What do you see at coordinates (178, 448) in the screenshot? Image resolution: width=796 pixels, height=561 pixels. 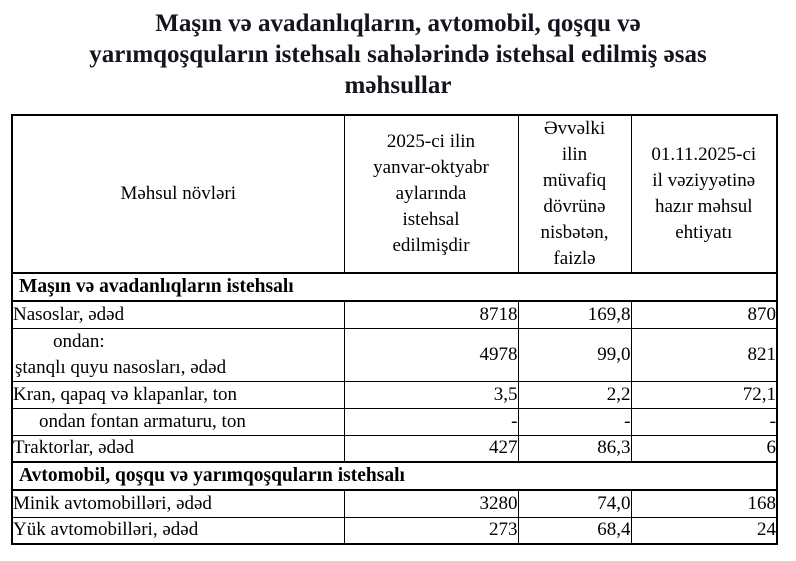 I see `product-label: Traktorlar, ədəd` at bounding box center [178, 448].